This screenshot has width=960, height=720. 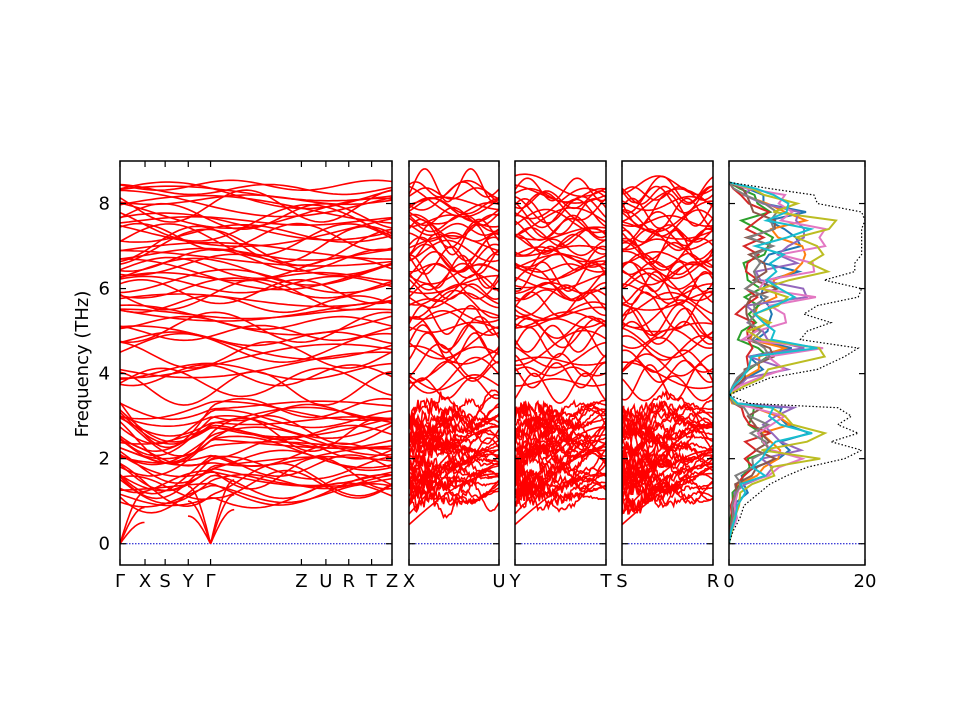 I want to click on high-symmetry-label: Y, so click(x=515, y=581).